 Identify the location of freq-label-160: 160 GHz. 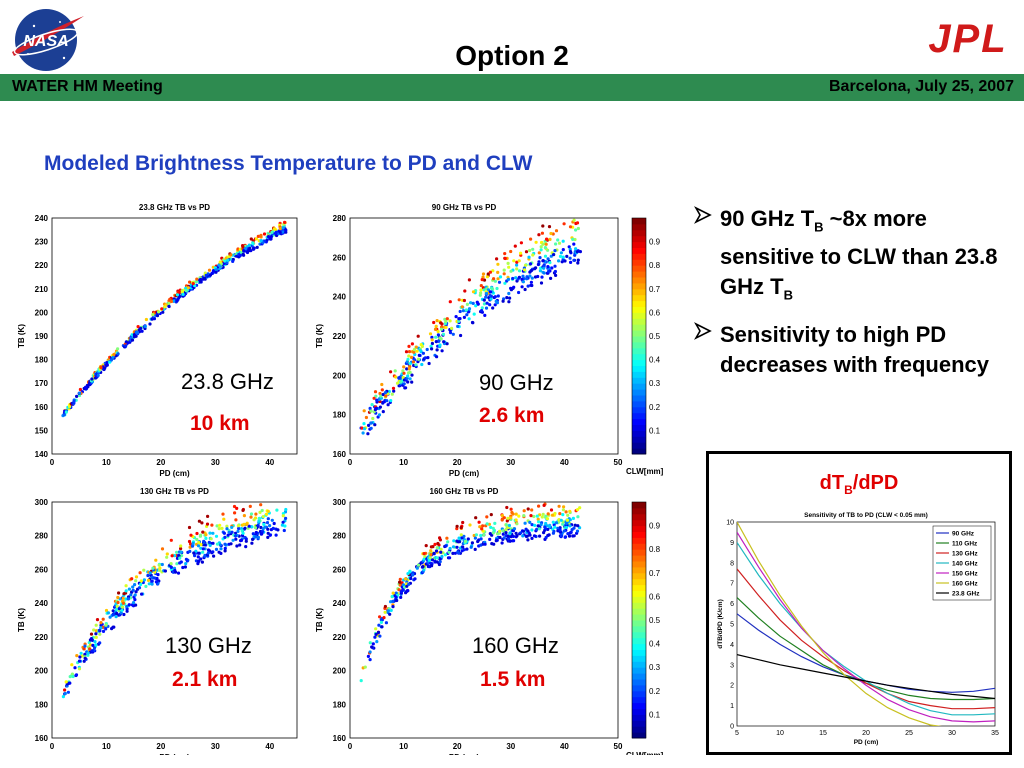
(515, 645).